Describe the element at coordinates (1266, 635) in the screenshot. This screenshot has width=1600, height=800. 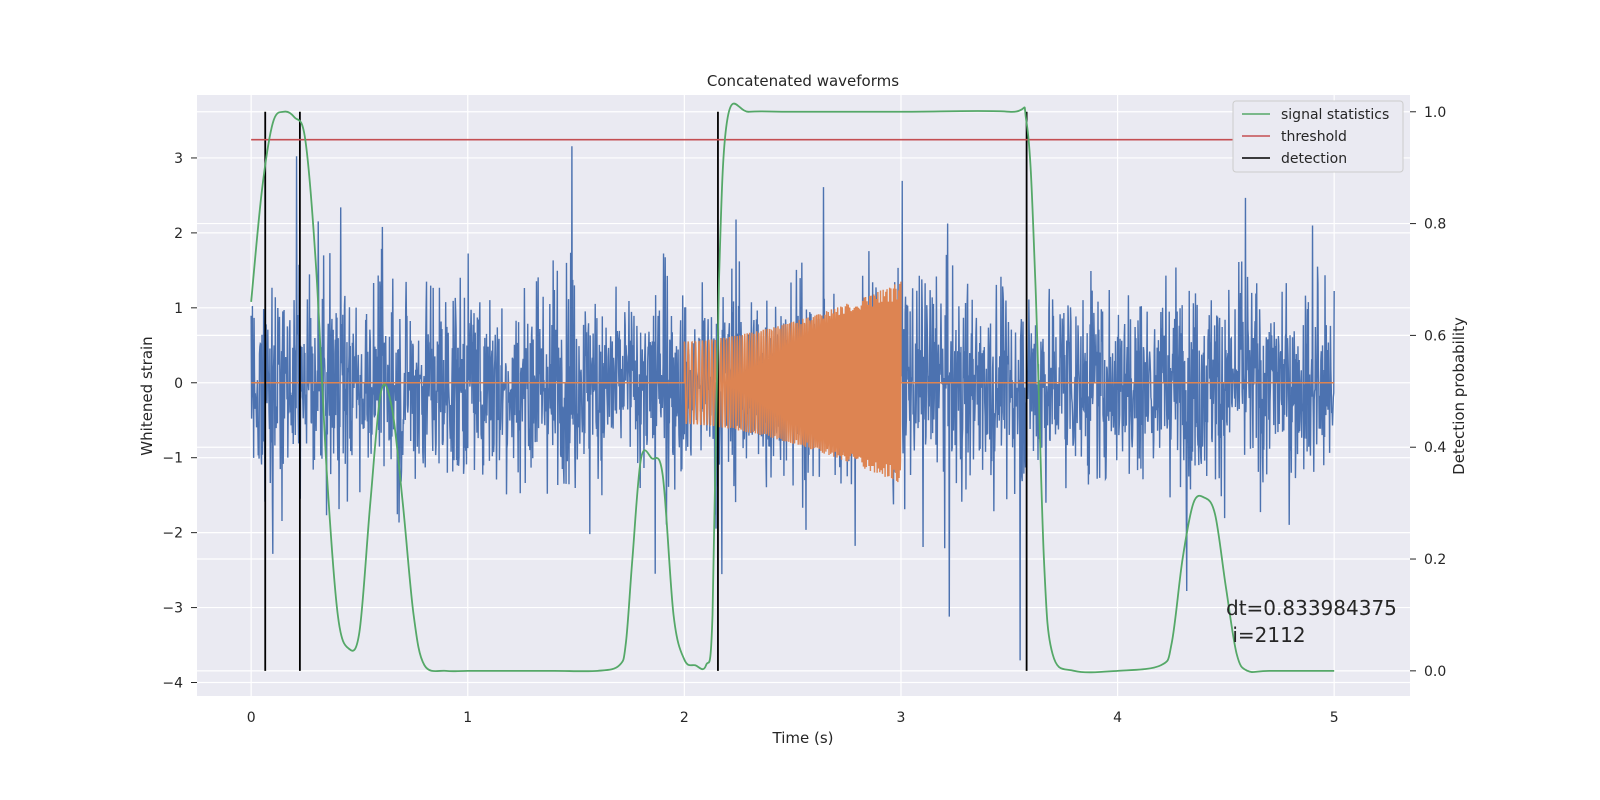
I see `annotation-i: i=2112` at that location.